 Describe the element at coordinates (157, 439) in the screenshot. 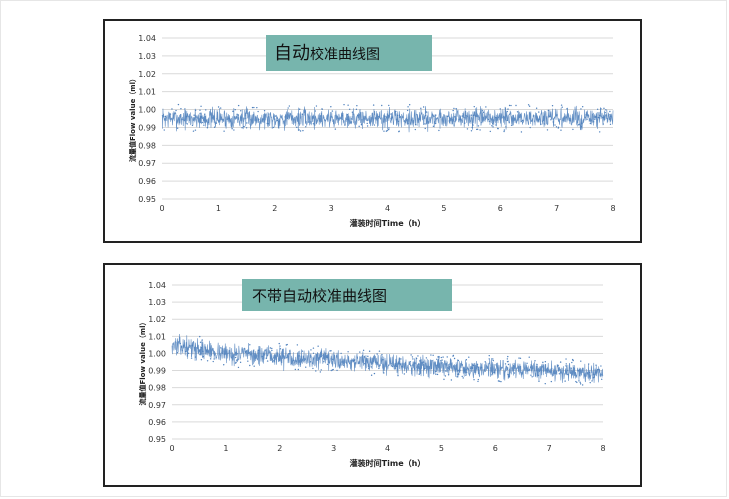

I see `y-tick-label: 0.95` at that location.